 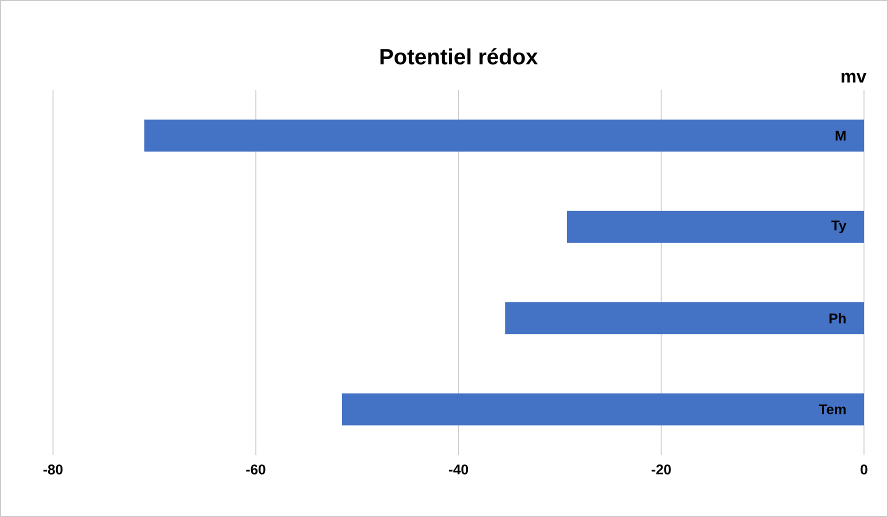 I want to click on y-tick-label: Tem, so click(x=832, y=409).